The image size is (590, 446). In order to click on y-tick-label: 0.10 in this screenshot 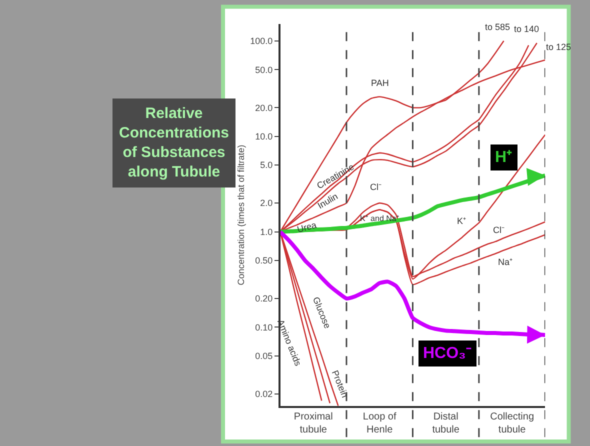, I will do `click(264, 327)`.